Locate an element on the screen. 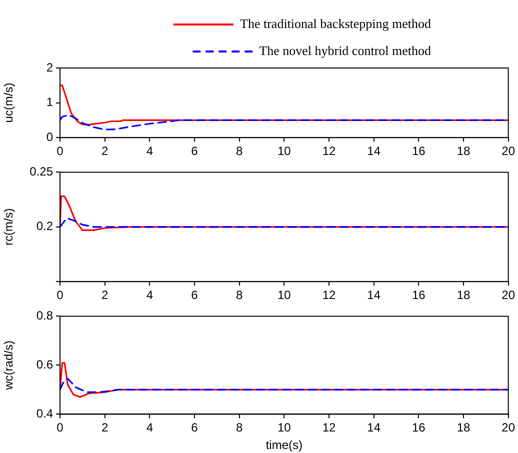 The height and width of the screenshot is (453, 518). y-tick-label: 0.2 is located at coordinates (45, 226).